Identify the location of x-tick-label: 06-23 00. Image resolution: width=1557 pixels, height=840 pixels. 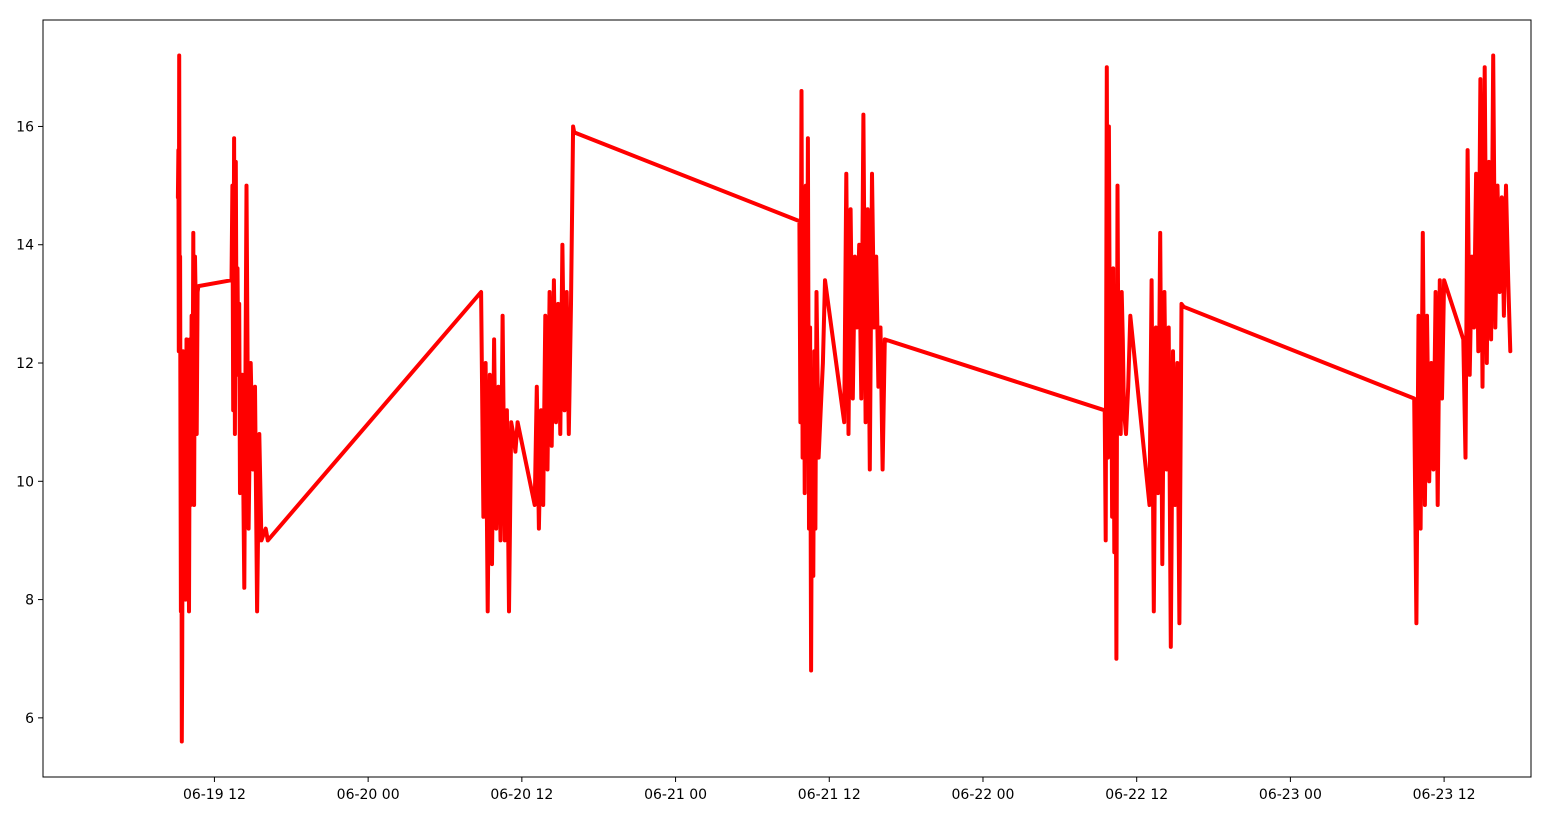
(1290, 795).